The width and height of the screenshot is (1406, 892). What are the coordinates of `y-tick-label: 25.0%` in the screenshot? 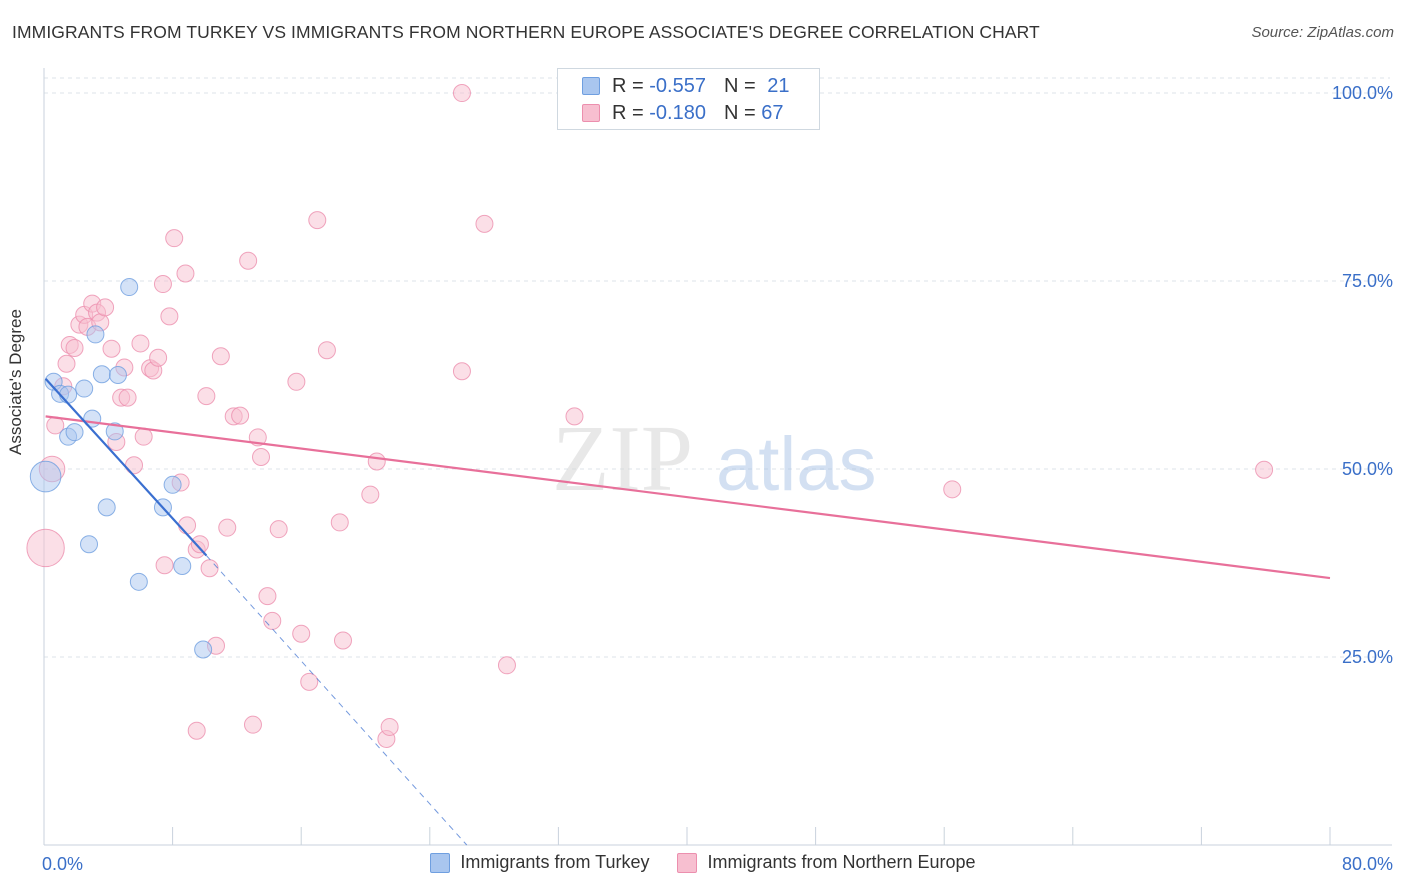 It's located at (1367, 657).